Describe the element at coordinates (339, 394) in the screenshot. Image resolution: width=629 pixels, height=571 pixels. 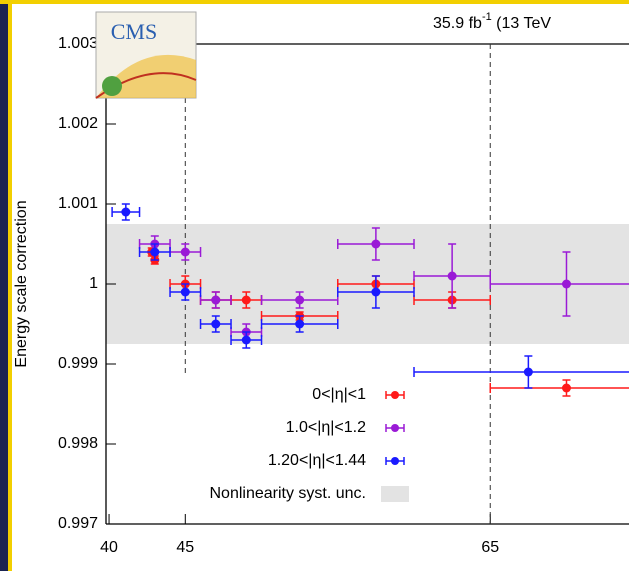
I see `legend-label: 0<|η|<1` at that location.